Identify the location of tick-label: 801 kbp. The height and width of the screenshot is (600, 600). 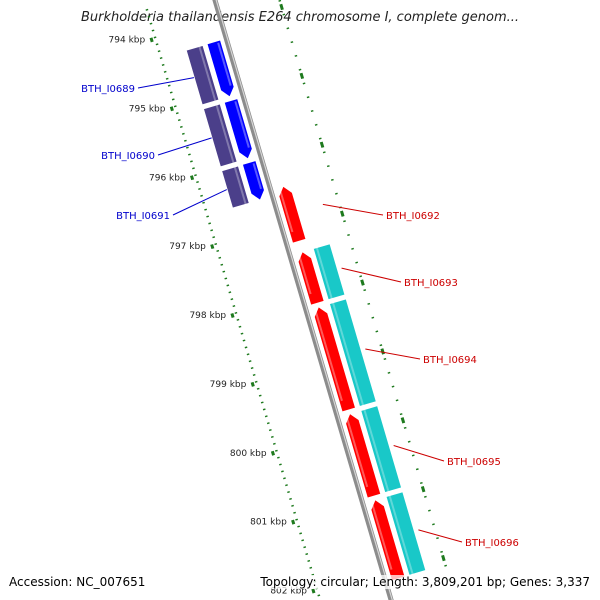
(268, 523).